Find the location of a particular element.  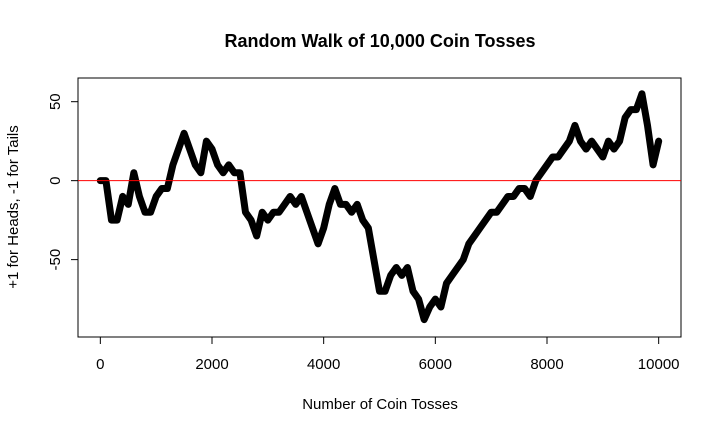

y-tick-label: -50 is located at coordinates (55, 260).